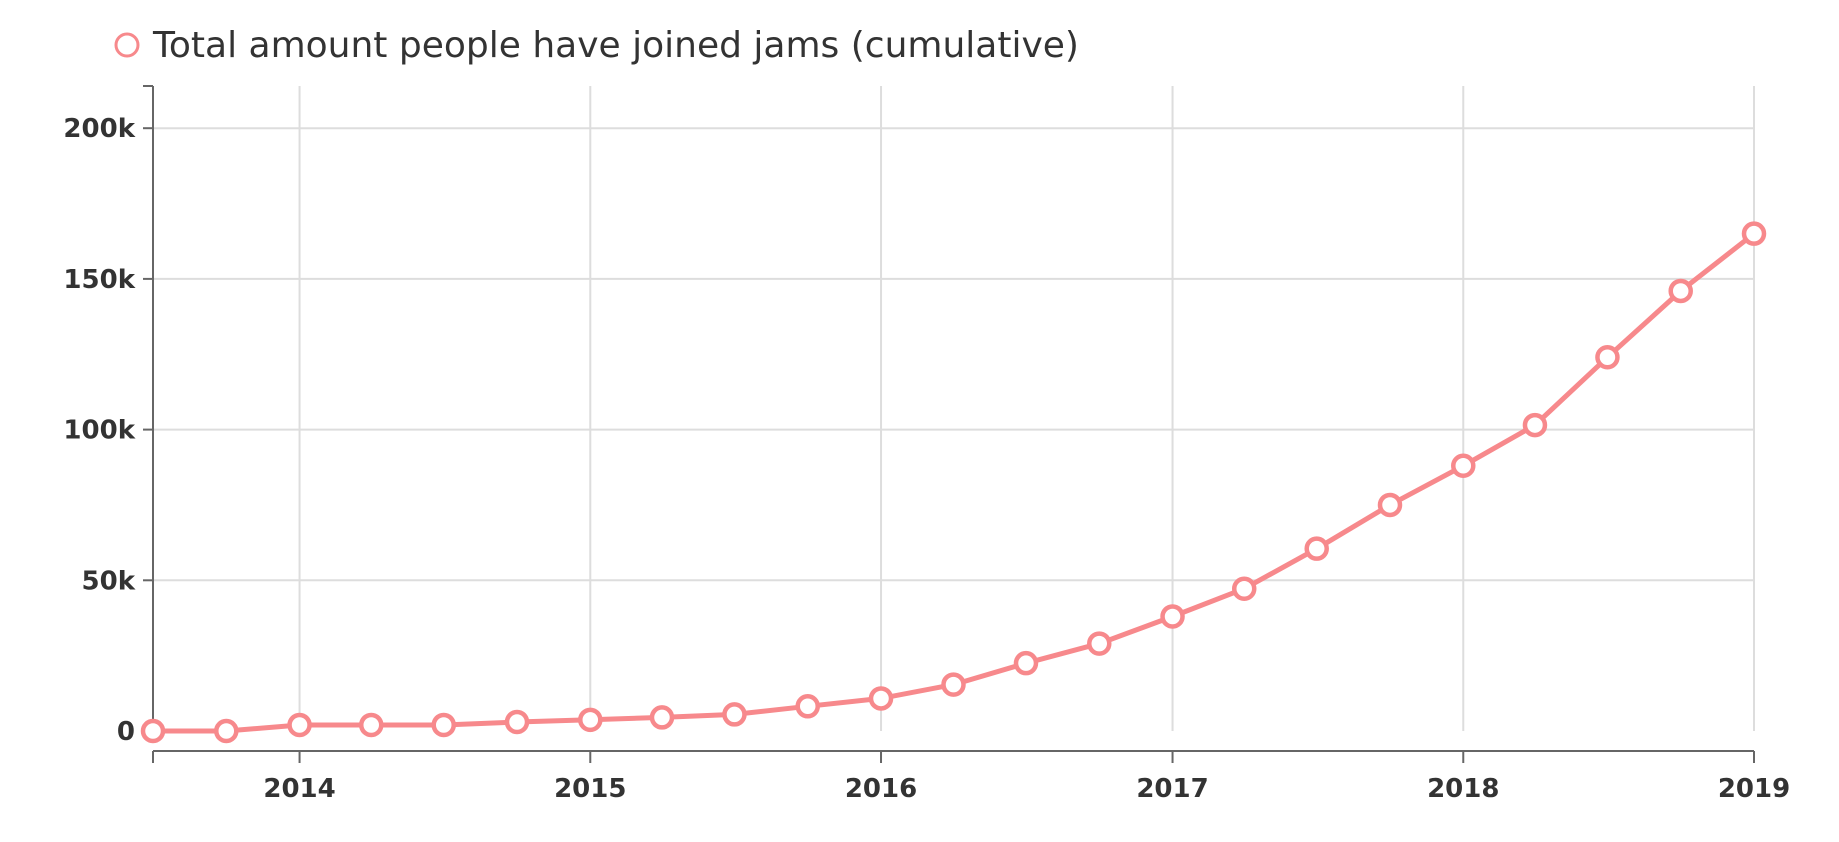 Image resolution: width=1839 pixels, height=842 pixels. I want to click on x-tick-label: 2018, so click(1463, 789).